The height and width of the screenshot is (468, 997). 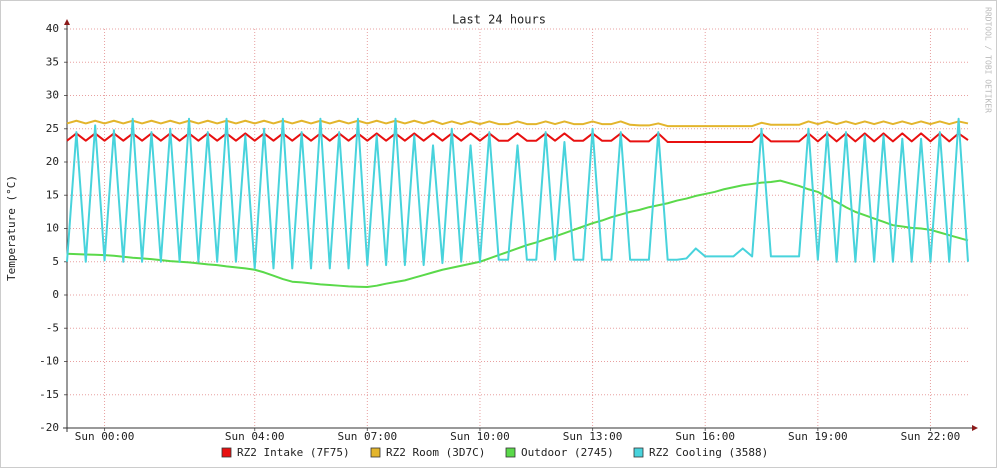 What do you see at coordinates (368, 436) in the screenshot?
I see `x-tick-label: Sun 07:00` at bounding box center [368, 436].